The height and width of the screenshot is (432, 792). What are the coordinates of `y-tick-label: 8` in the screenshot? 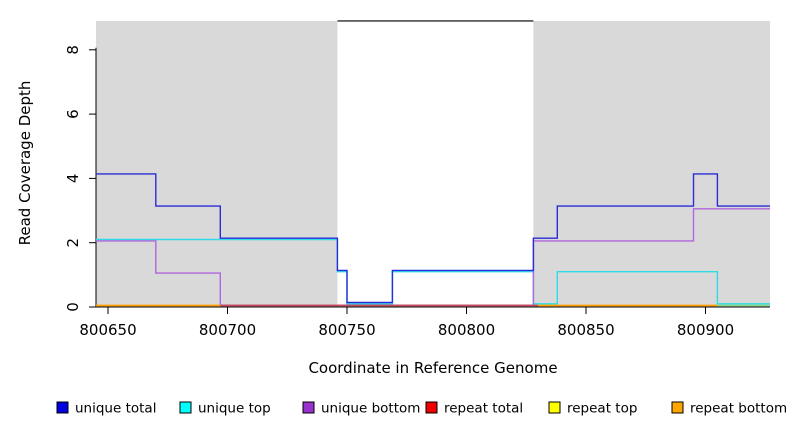 It's located at (73, 50).